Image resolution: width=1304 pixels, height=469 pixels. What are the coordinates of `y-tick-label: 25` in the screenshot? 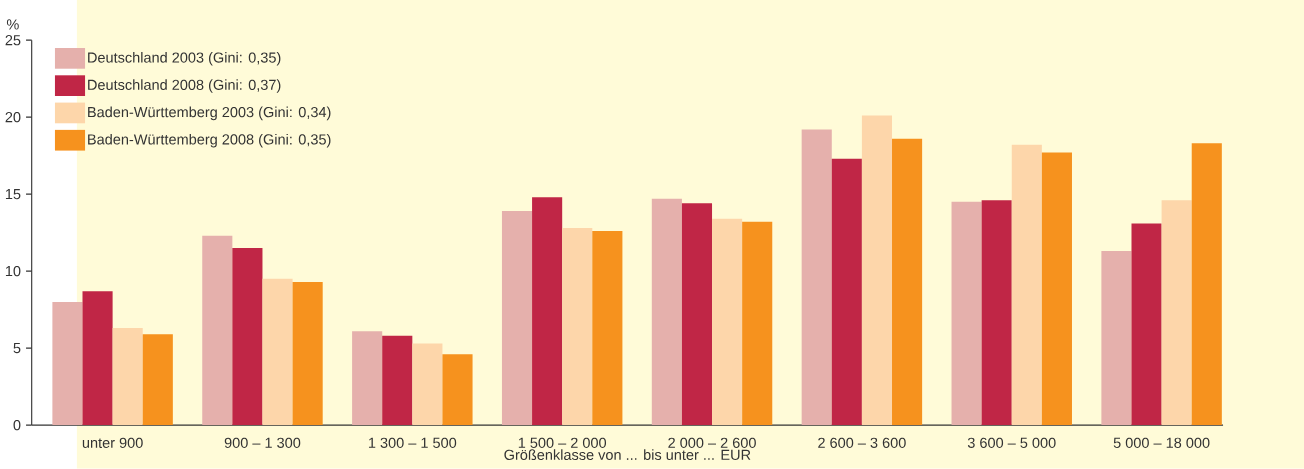 It's located at (13, 40).